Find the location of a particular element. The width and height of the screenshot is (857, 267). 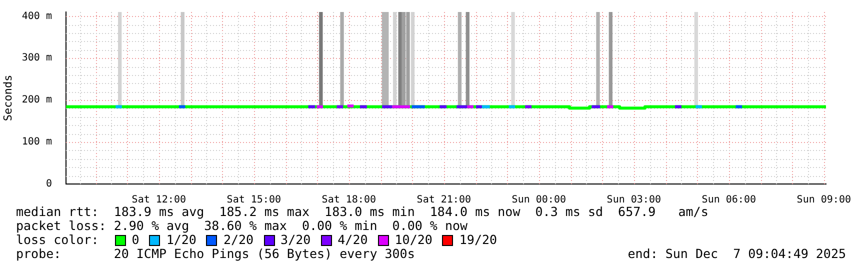

legend-label: 3/20 is located at coordinates (295, 239).